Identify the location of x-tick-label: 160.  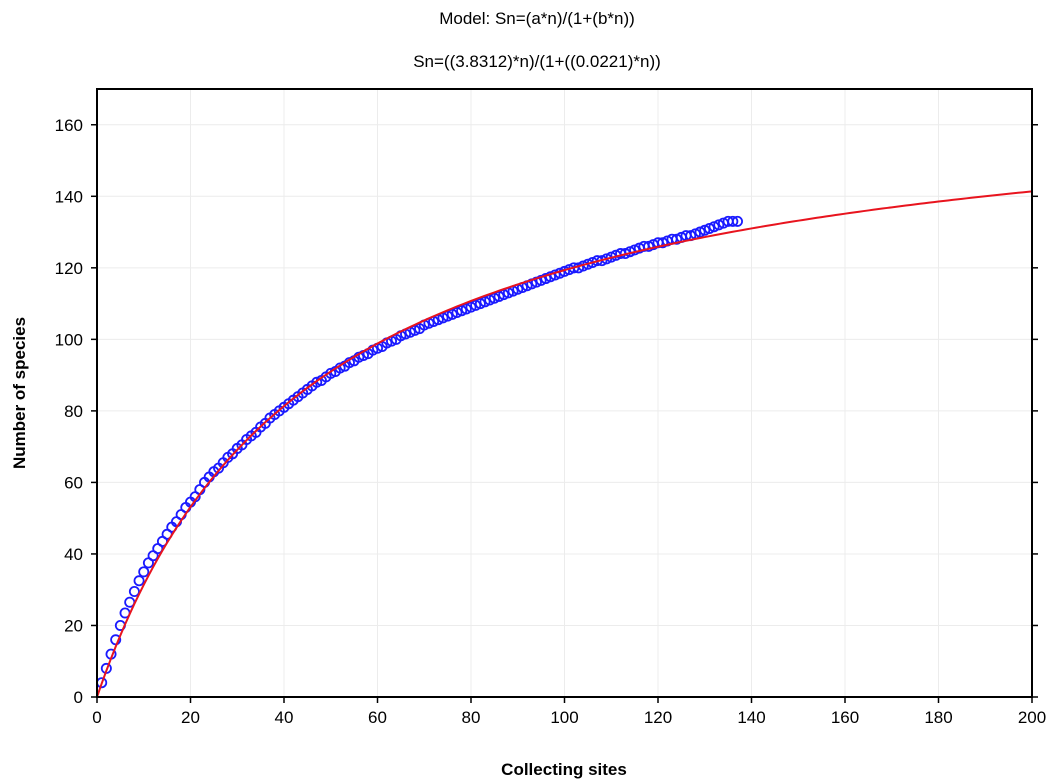
(845, 717).